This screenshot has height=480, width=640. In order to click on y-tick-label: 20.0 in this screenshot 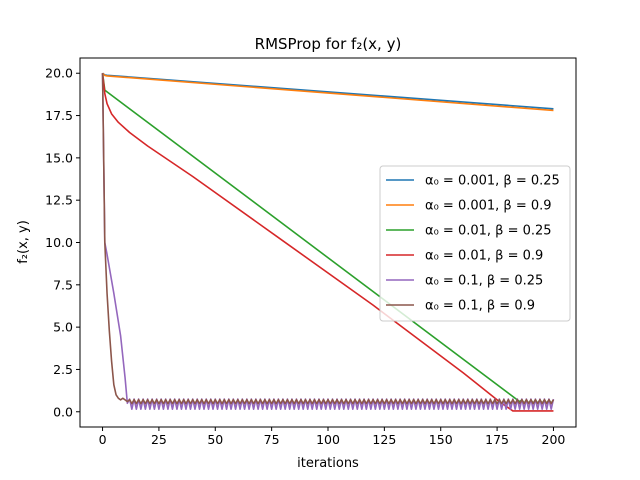, I will do `click(59, 73)`.